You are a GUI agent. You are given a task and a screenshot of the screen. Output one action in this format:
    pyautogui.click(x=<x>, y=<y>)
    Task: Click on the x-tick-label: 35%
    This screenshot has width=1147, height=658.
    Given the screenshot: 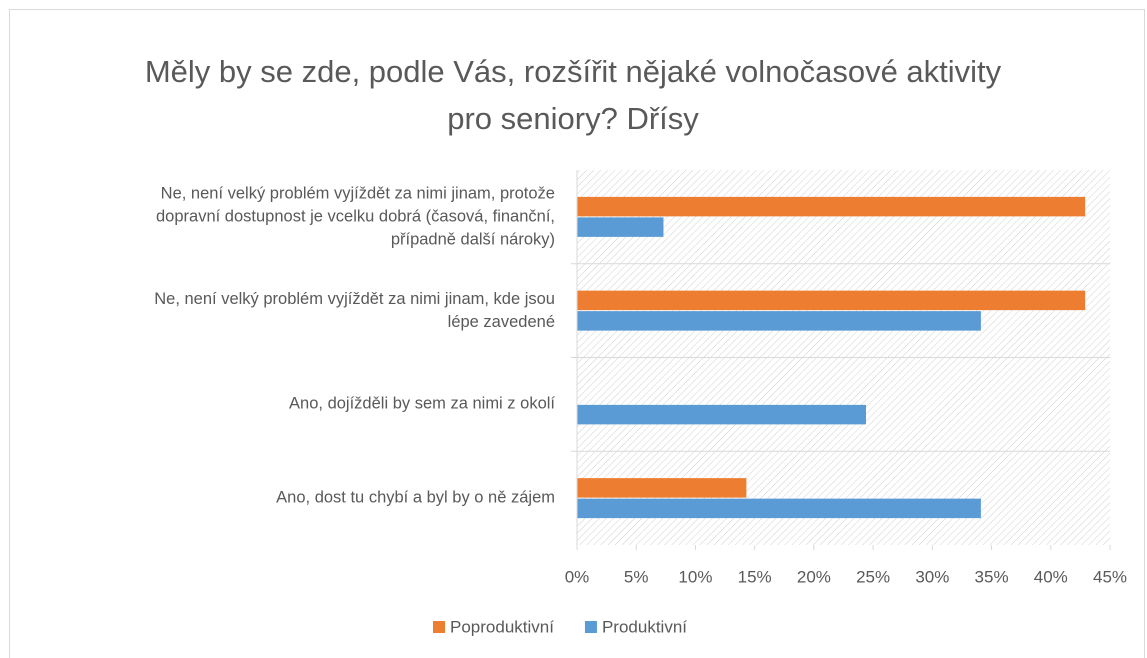 What is the action you would take?
    pyautogui.click(x=992, y=576)
    